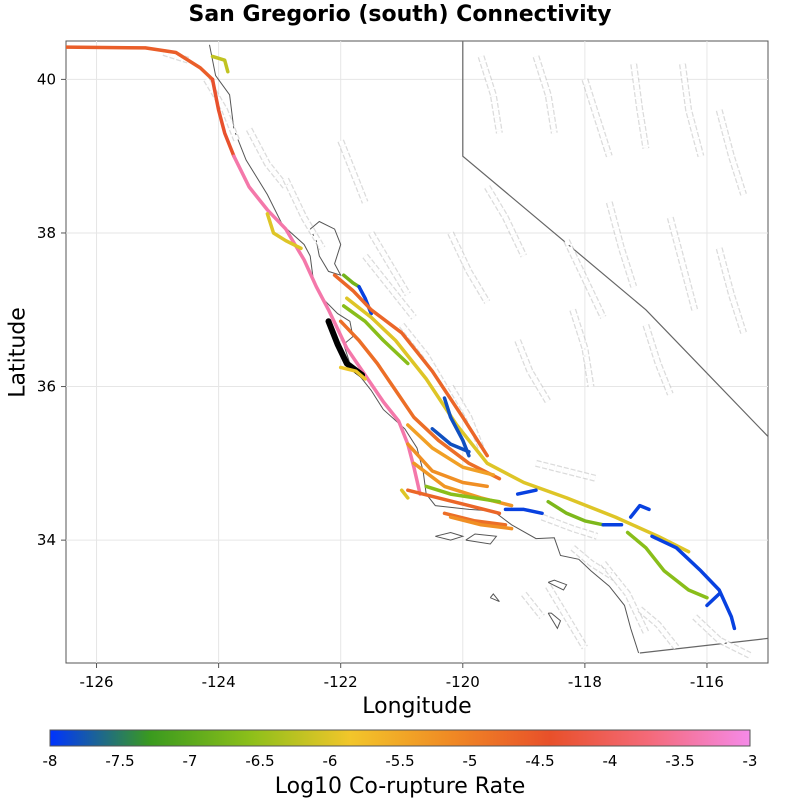 This screenshot has width=800, height=811. I want to click on fault-trace-santa-barbara-orange, so click(454, 502).